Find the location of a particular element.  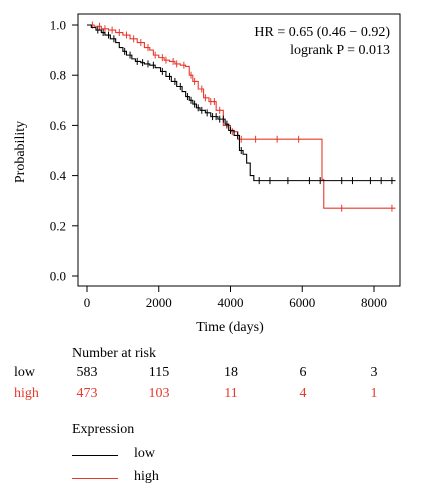

legend-item-low: low is located at coordinates (152, 455).